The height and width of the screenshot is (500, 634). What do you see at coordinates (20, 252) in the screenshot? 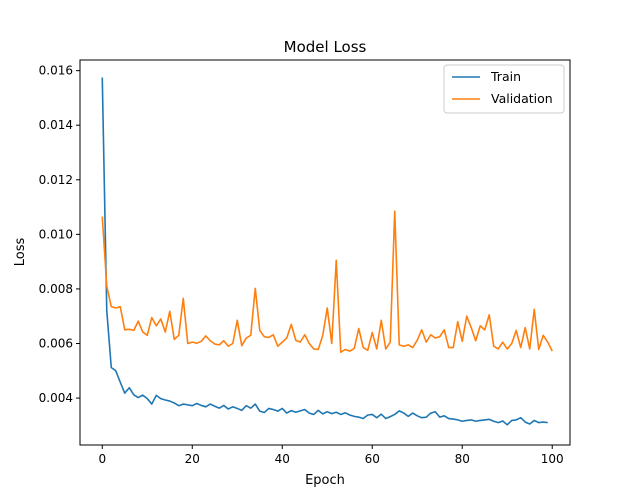
I see `y-axis-label: Loss` at bounding box center [20, 252].